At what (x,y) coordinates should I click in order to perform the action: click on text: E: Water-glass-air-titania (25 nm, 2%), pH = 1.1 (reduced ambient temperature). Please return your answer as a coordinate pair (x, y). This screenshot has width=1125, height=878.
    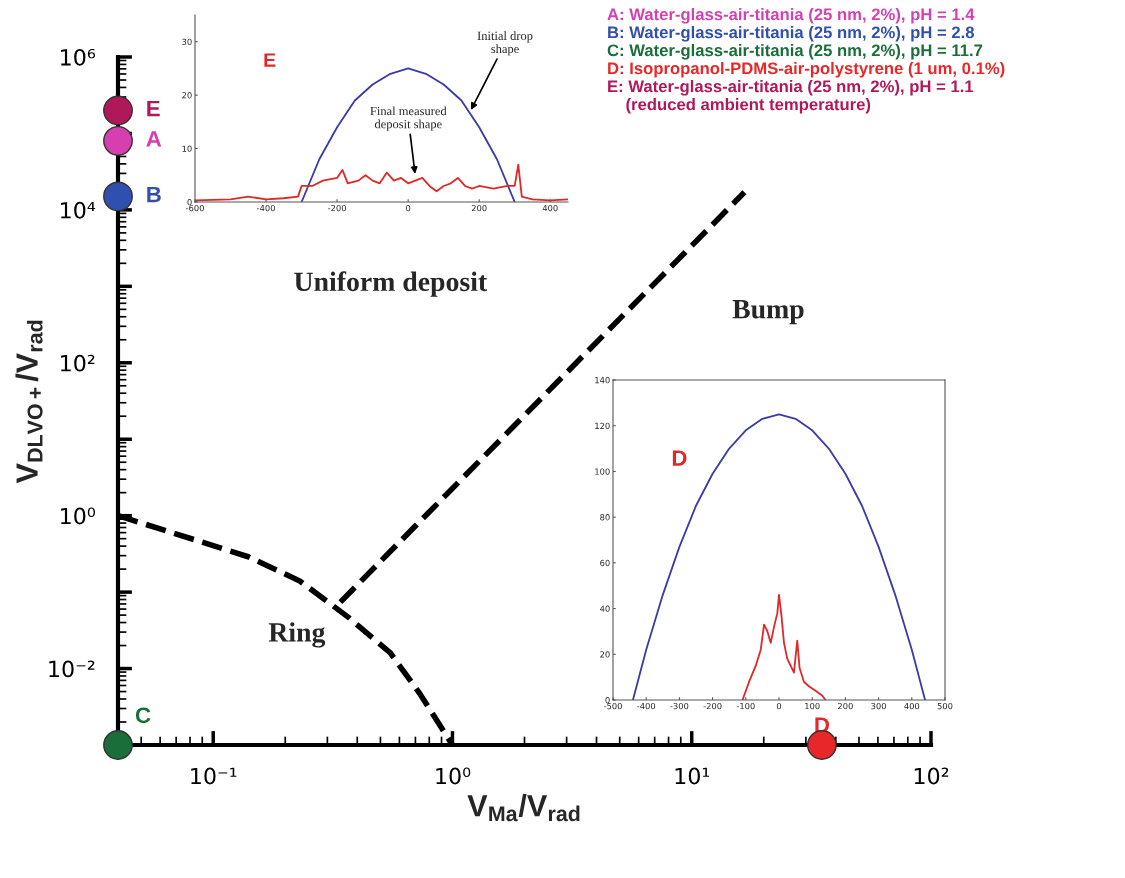
    Looking at the image, I should click on (791, 97).